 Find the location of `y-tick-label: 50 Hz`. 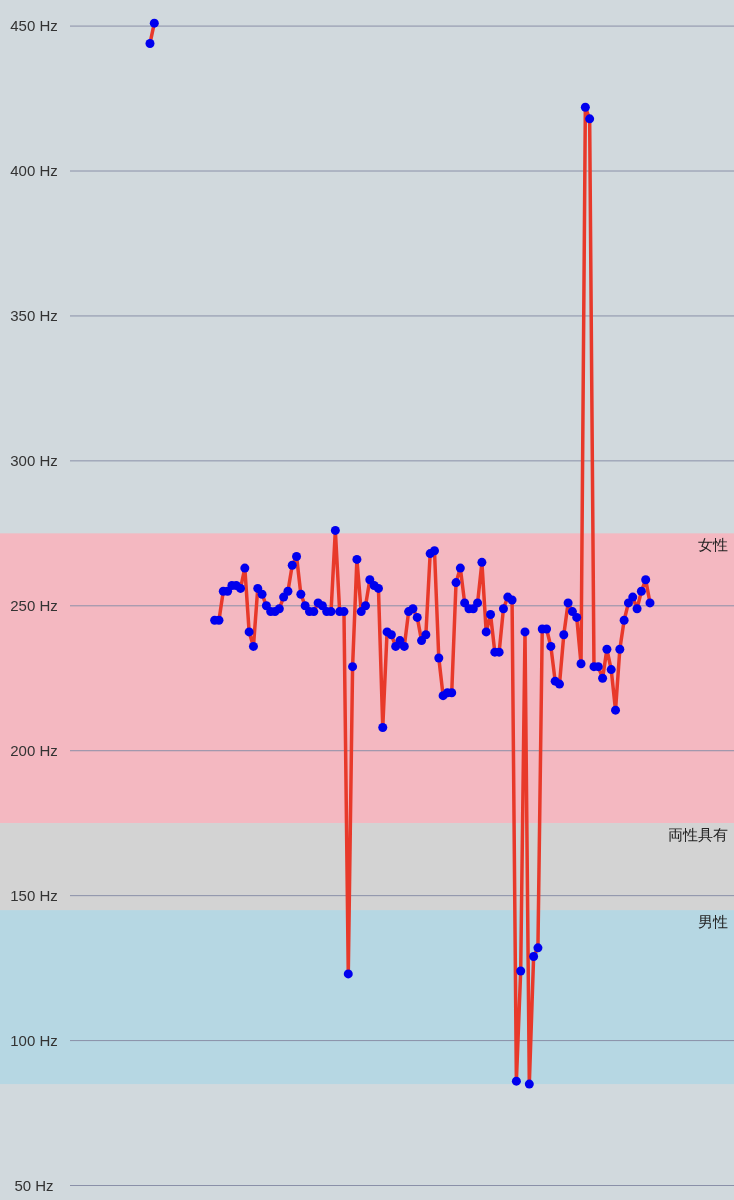

y-tick-label: 50 Hz is located at coordinates (34, 1185).